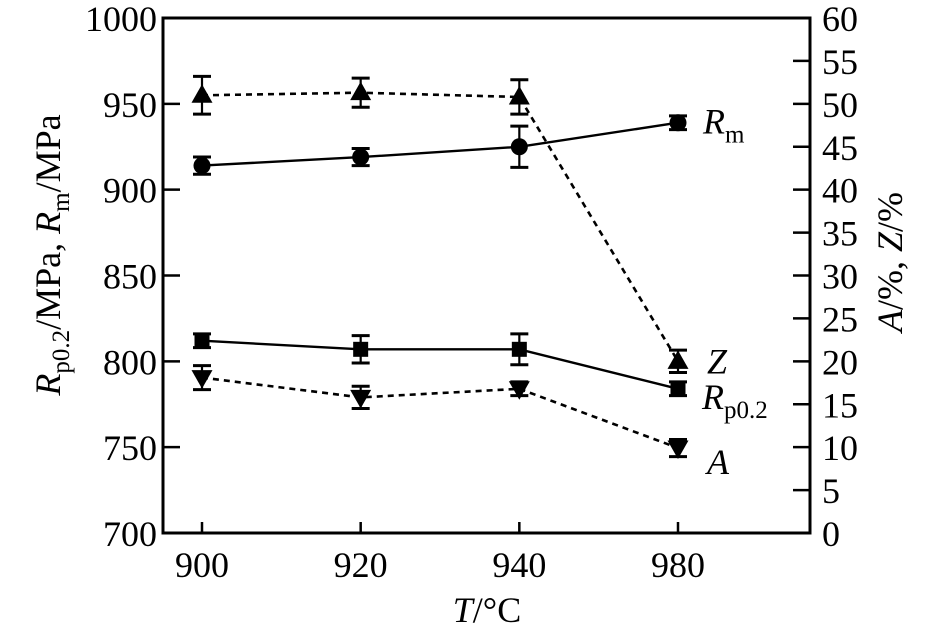  Describe the element at coordinates (130, 534) in the screenshot. I see `y-left-tick-label: 700` at that location.